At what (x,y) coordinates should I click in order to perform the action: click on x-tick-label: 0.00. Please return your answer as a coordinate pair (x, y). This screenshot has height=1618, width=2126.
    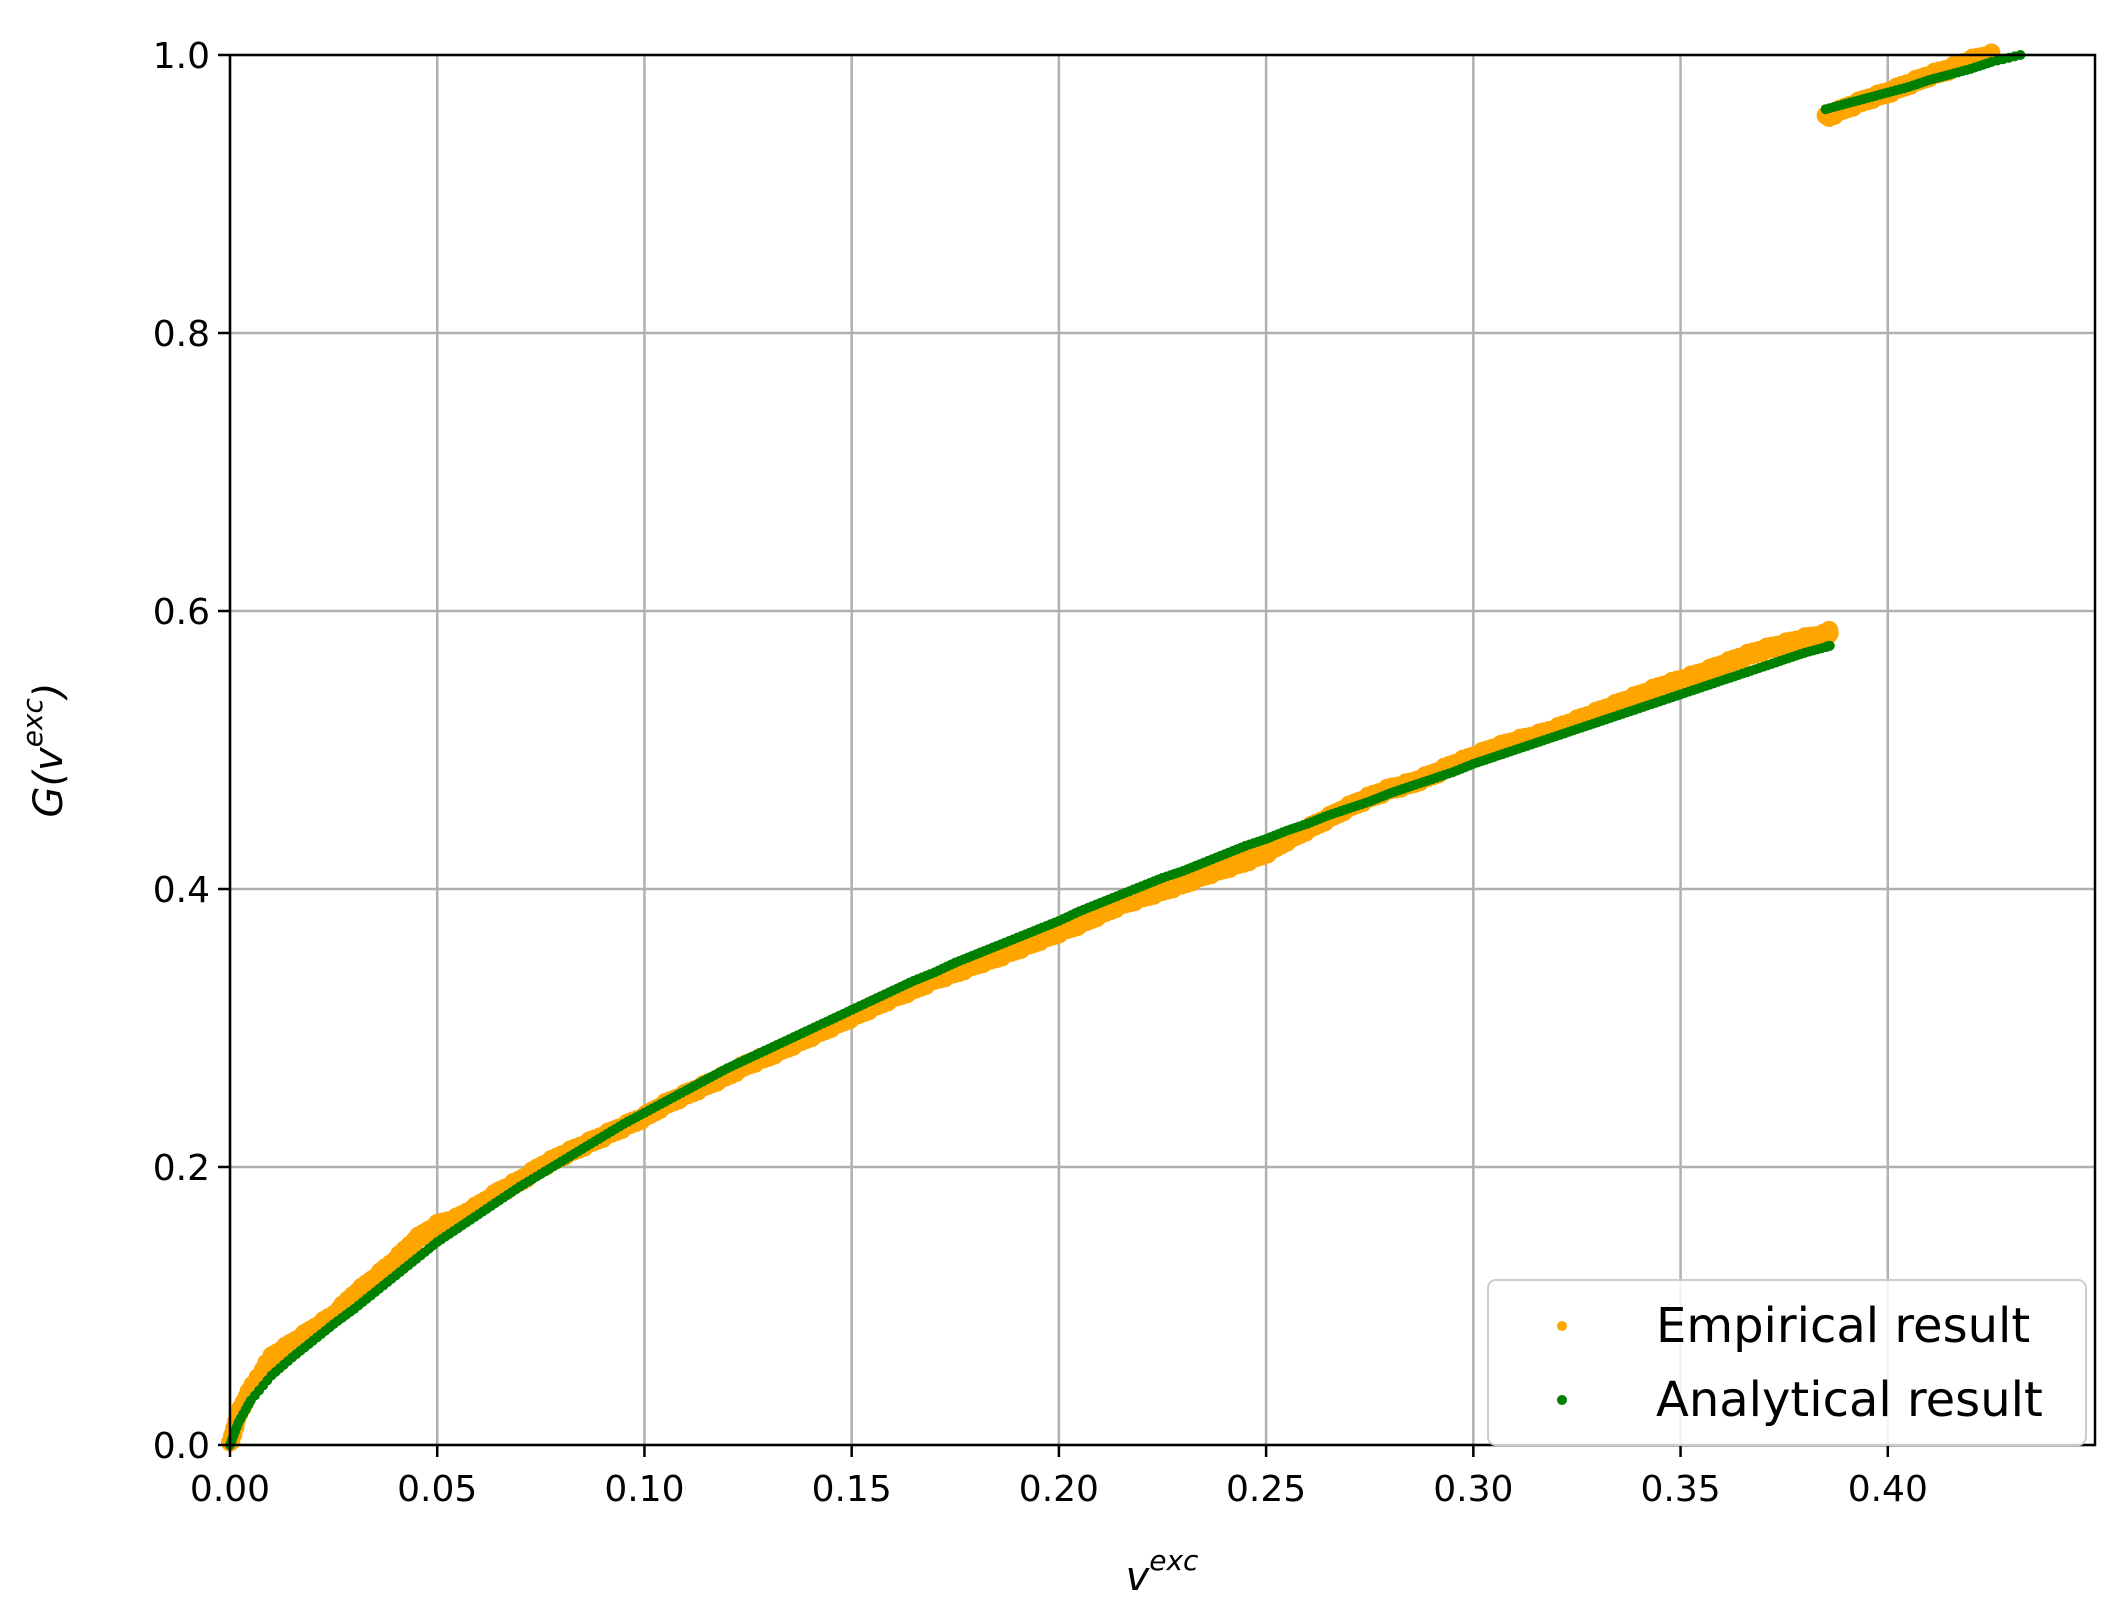
    Looking at the image, I should click on (230, 1489).